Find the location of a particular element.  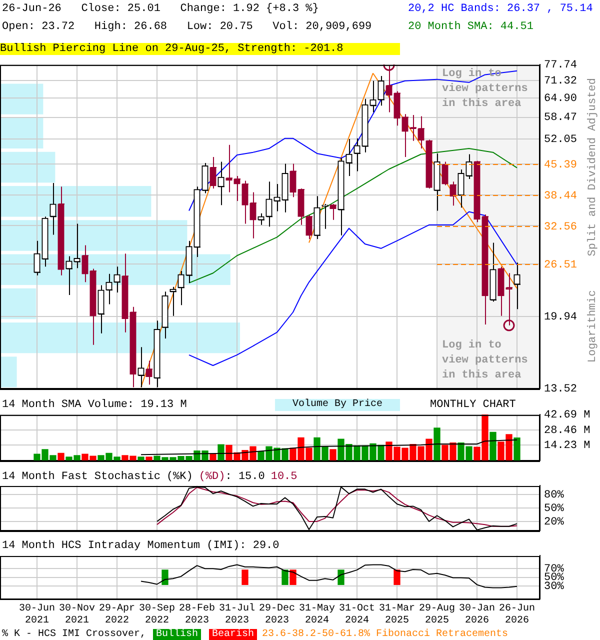

x-tick-label: 30-Jun 2021 is located at coordinates (37, 615).